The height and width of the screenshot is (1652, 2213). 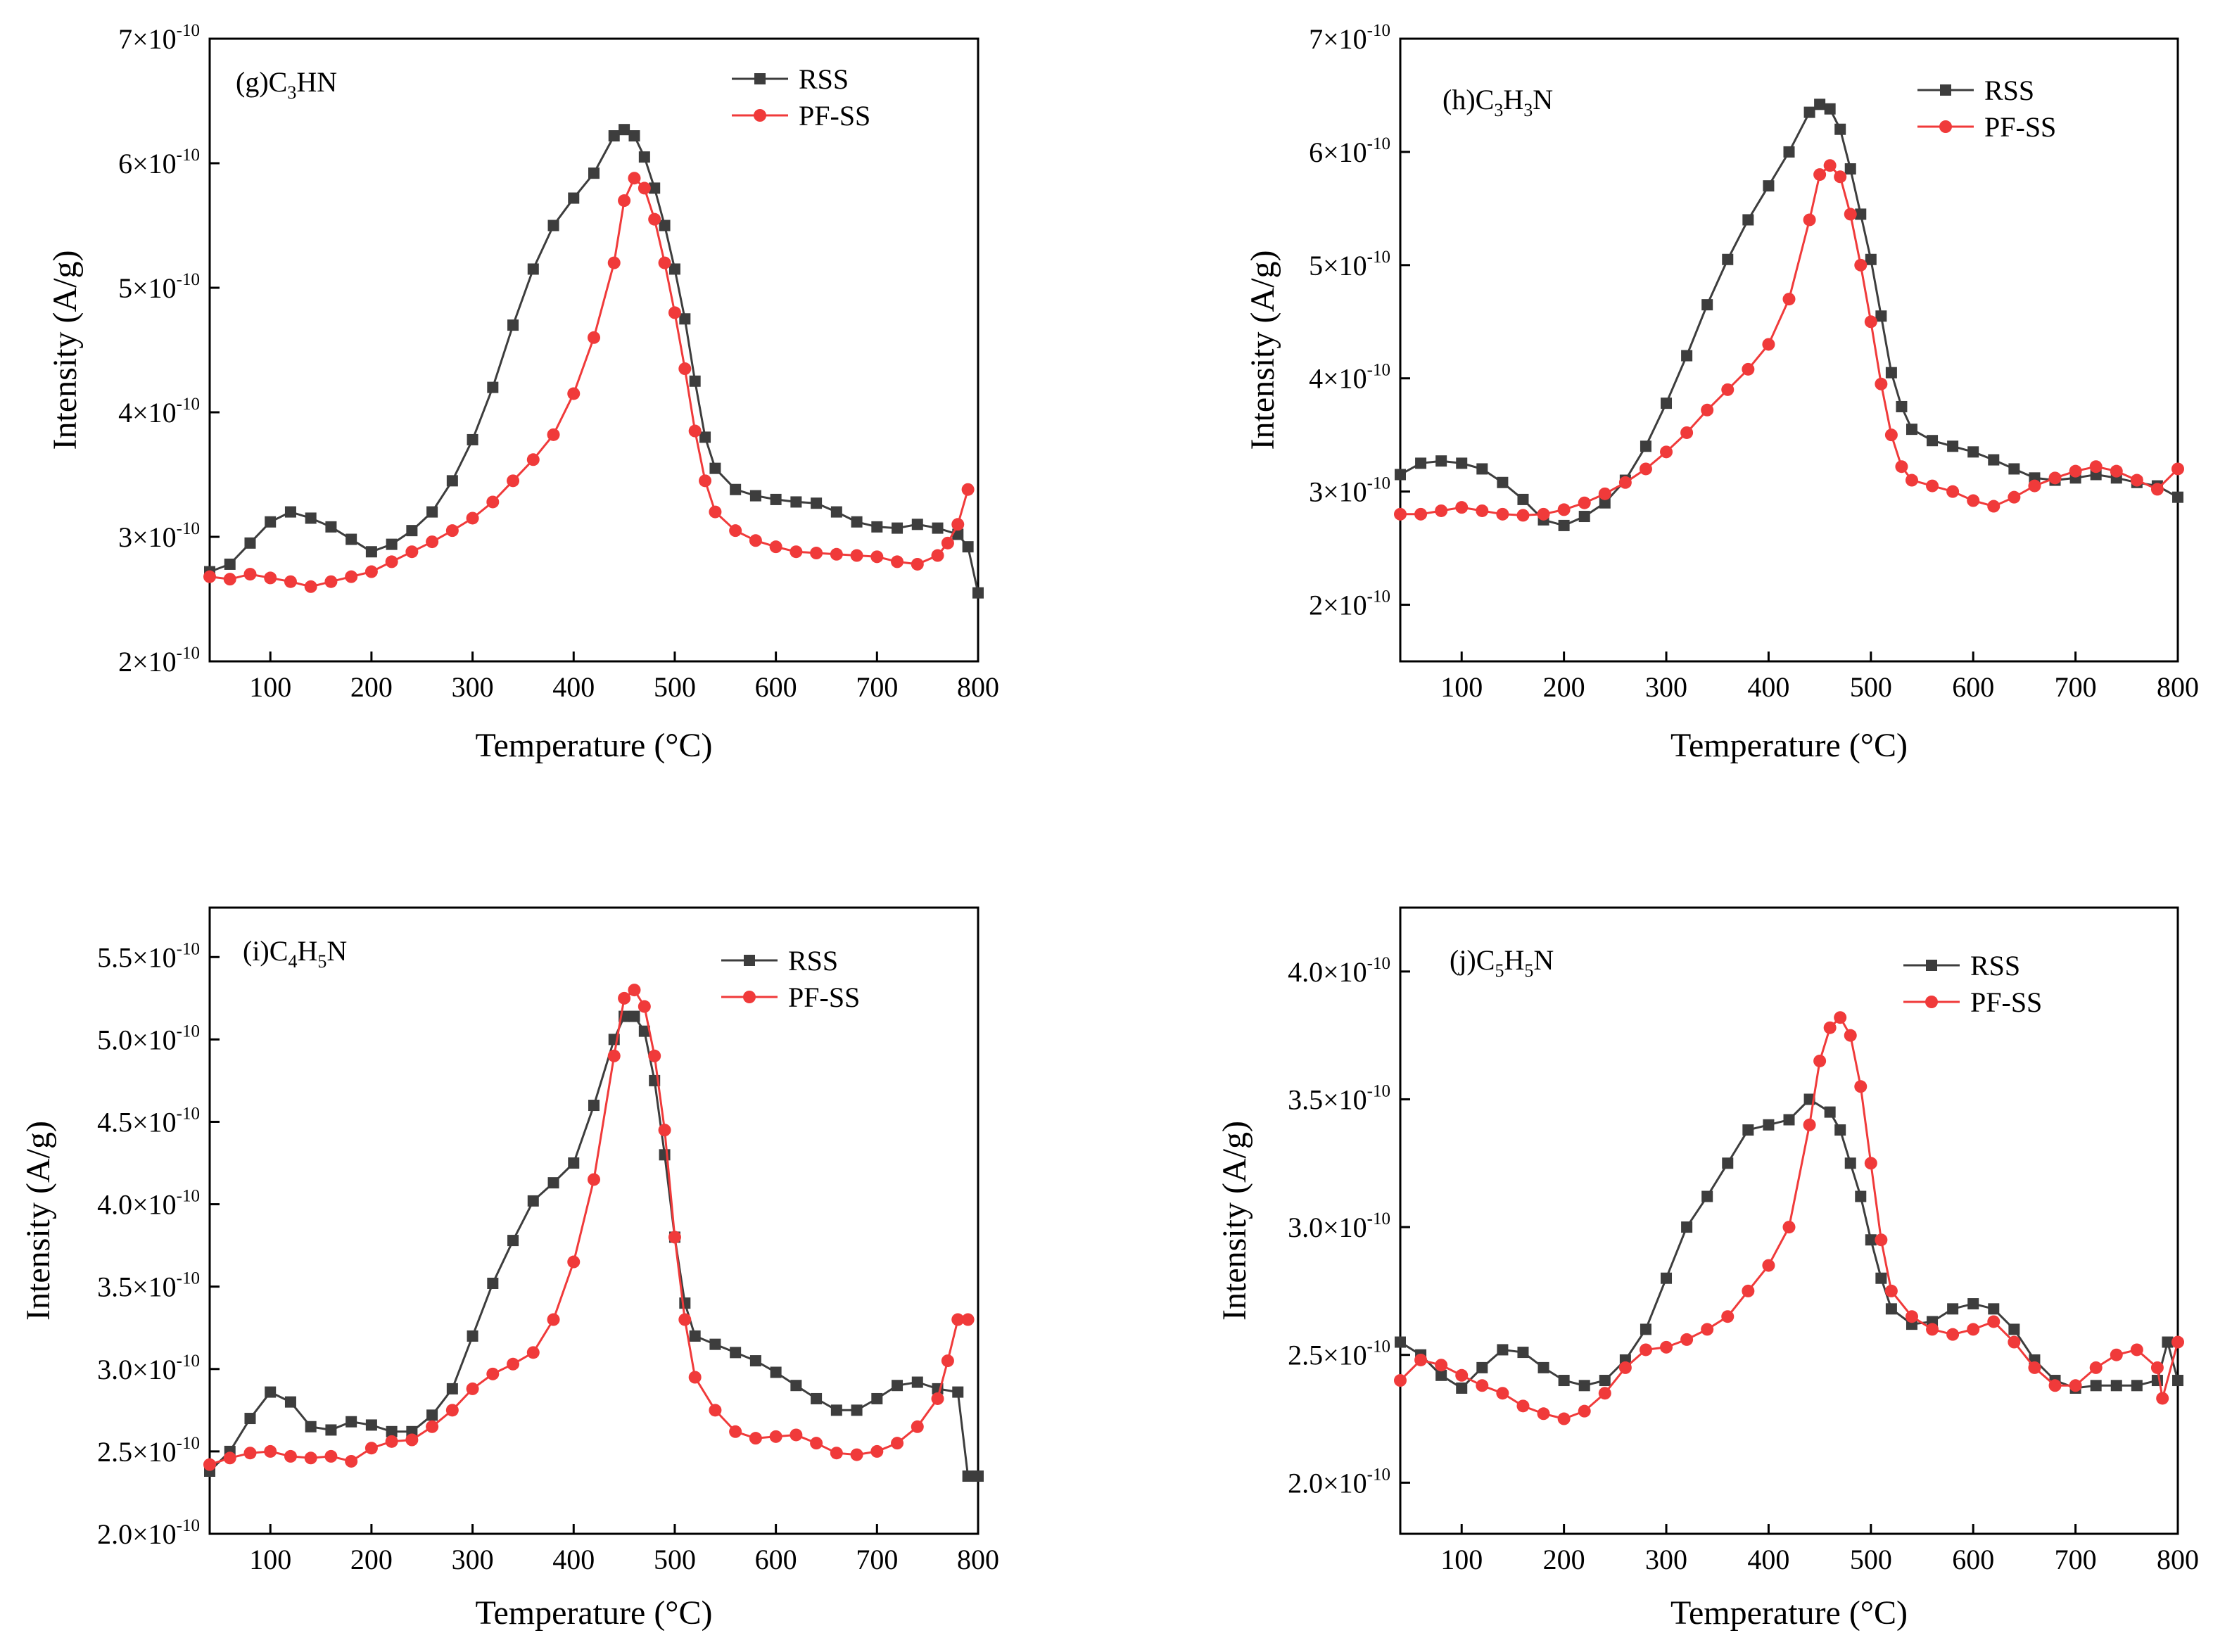 What do you see at coordinates (1262, 350) in the screenshot?
I see `text-span: Intensity (A/g)` at bounding box center [1262, 350].